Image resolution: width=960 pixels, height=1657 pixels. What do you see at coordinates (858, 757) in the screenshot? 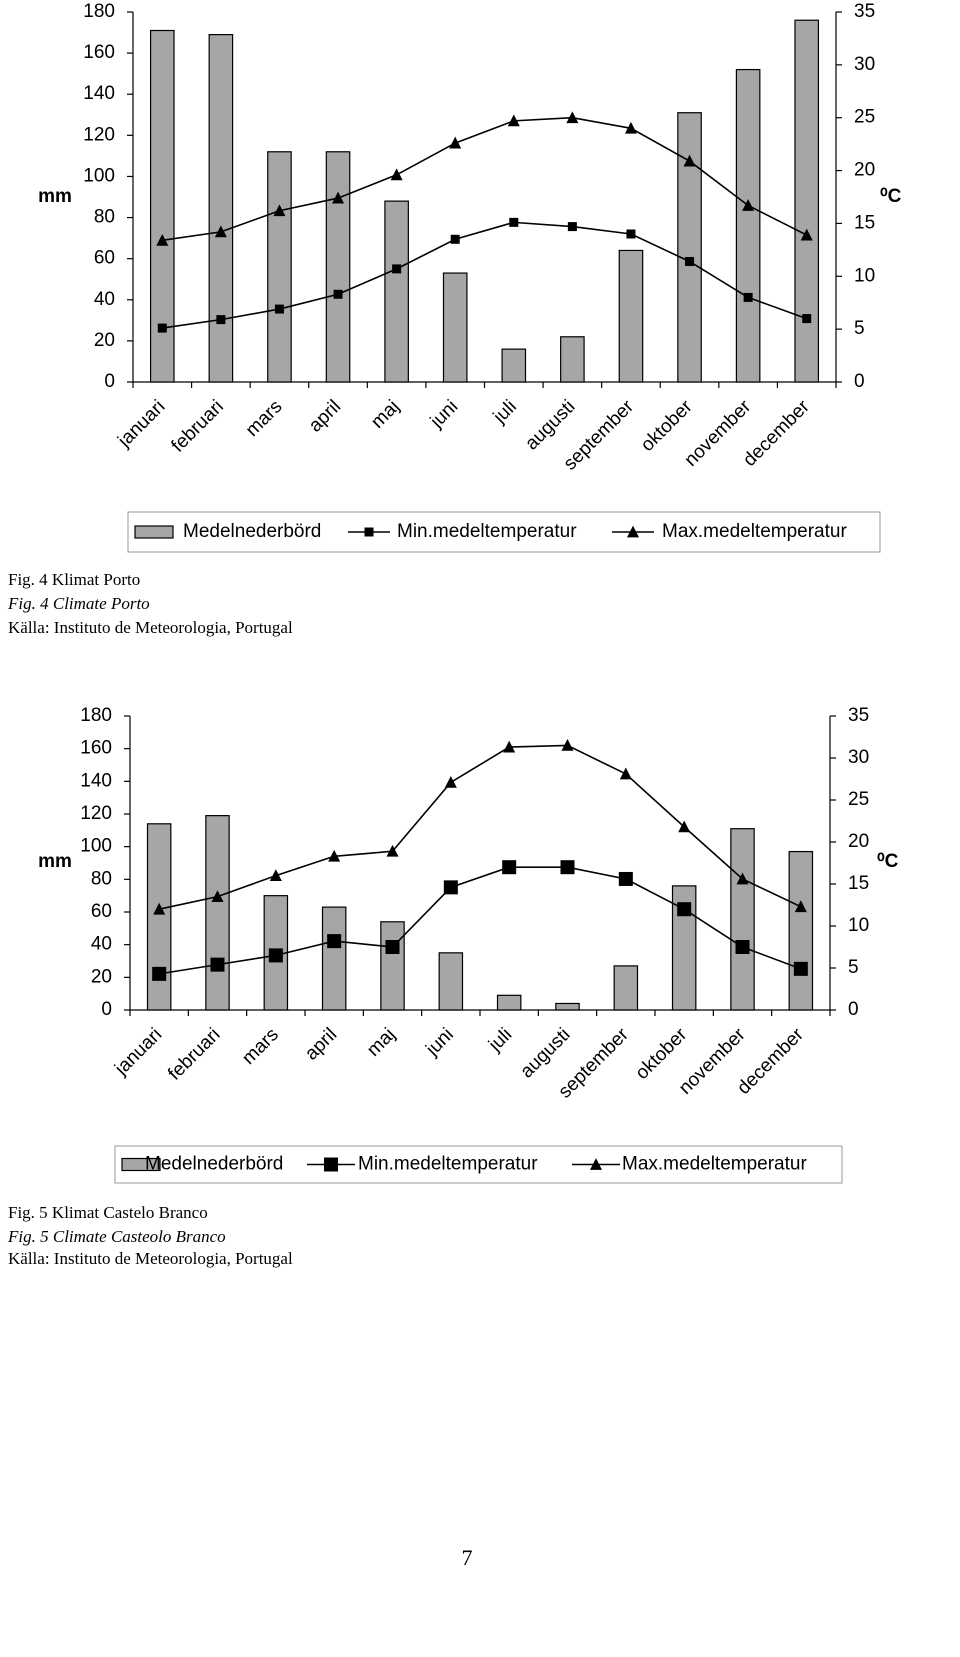
I see `y2-tick-label: 30` at bounding box center [858, 757].